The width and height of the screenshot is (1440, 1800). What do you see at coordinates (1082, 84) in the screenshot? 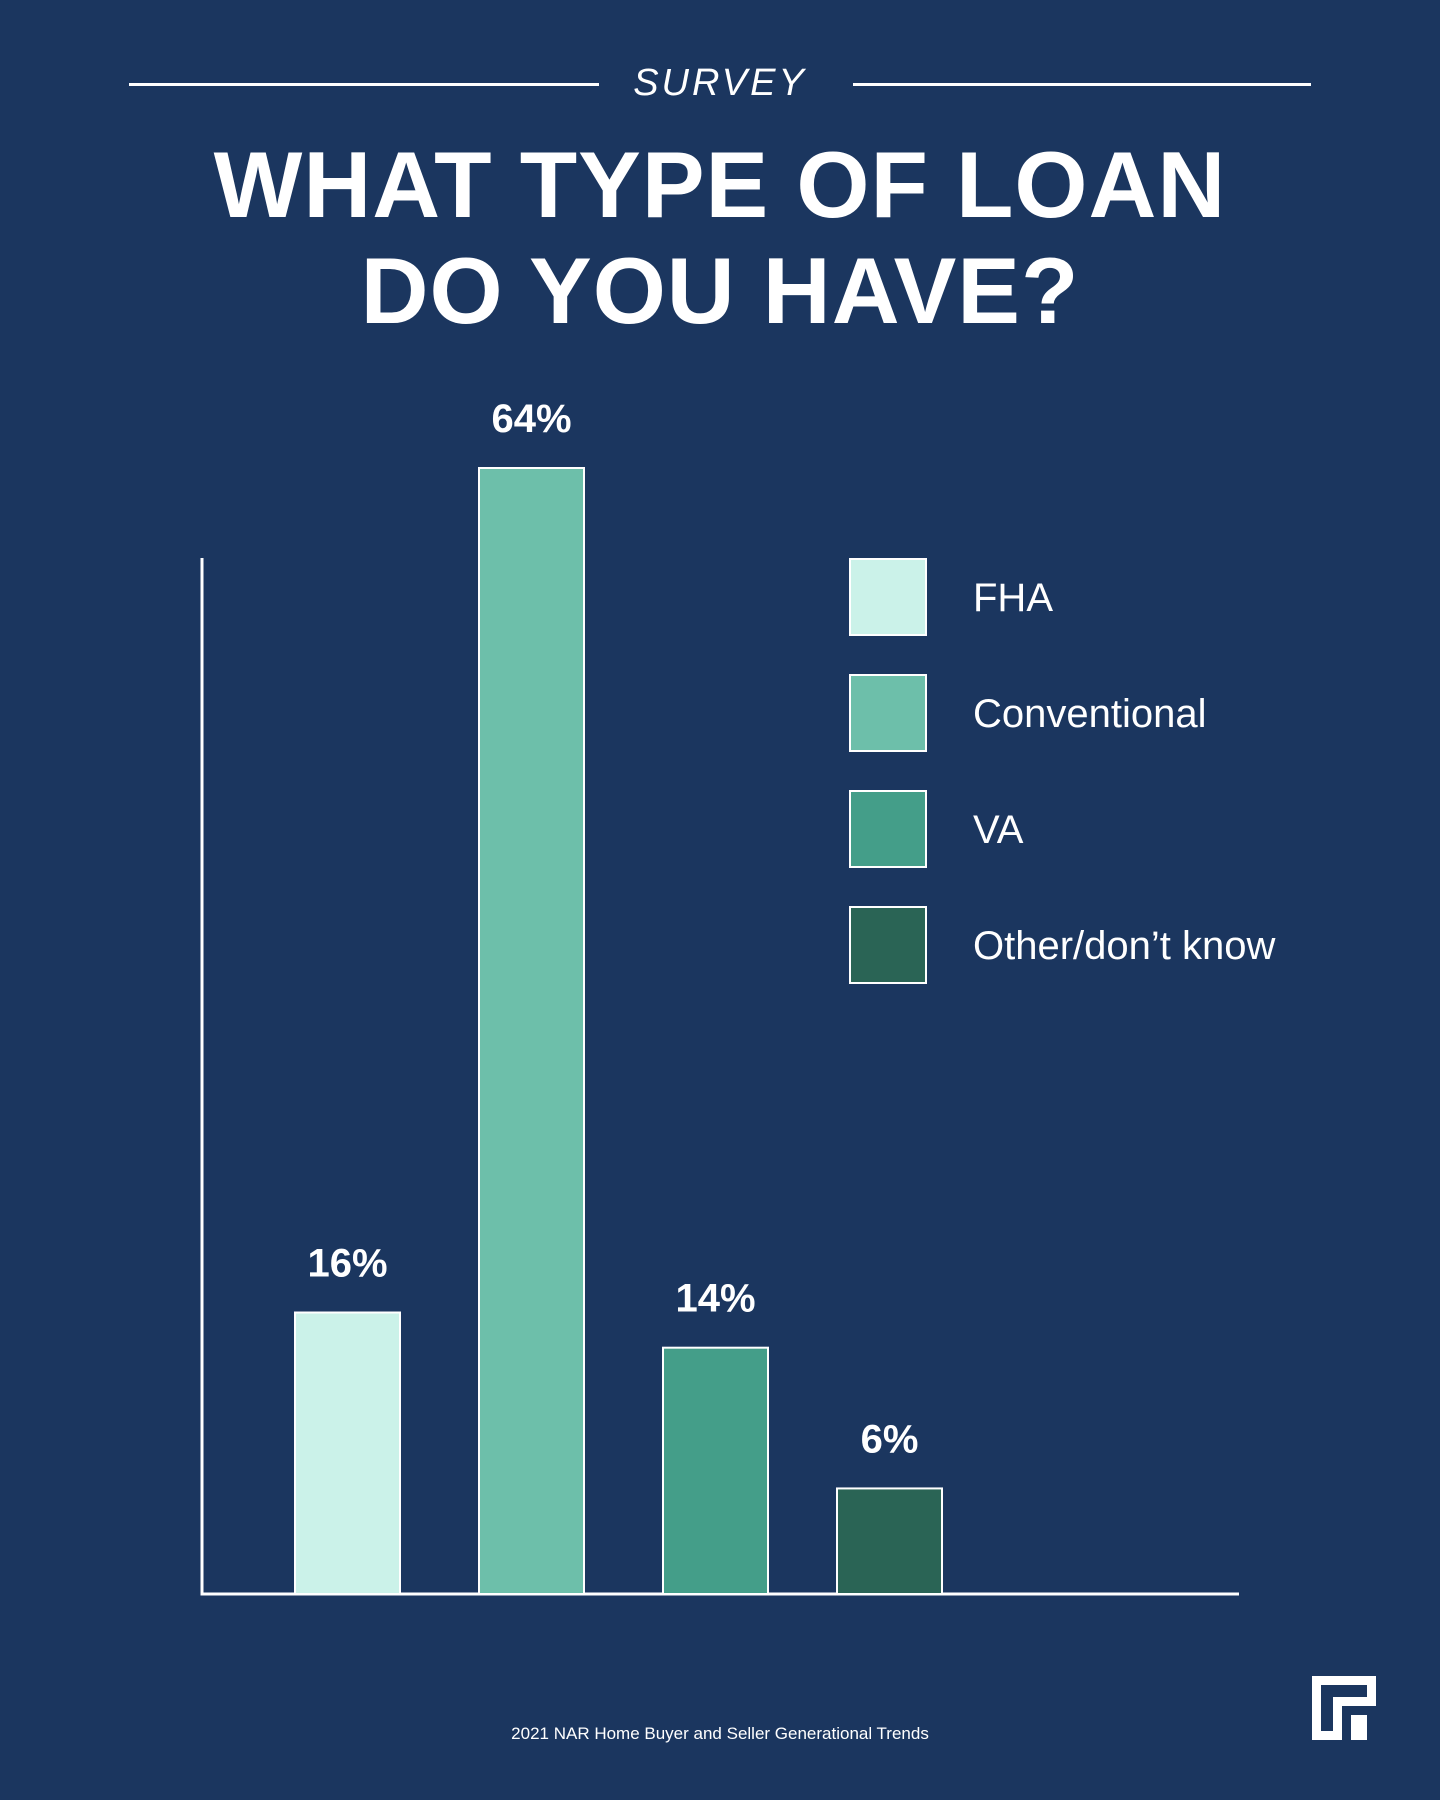
I see `header-rule-right` at bounding box center [1082, 84].